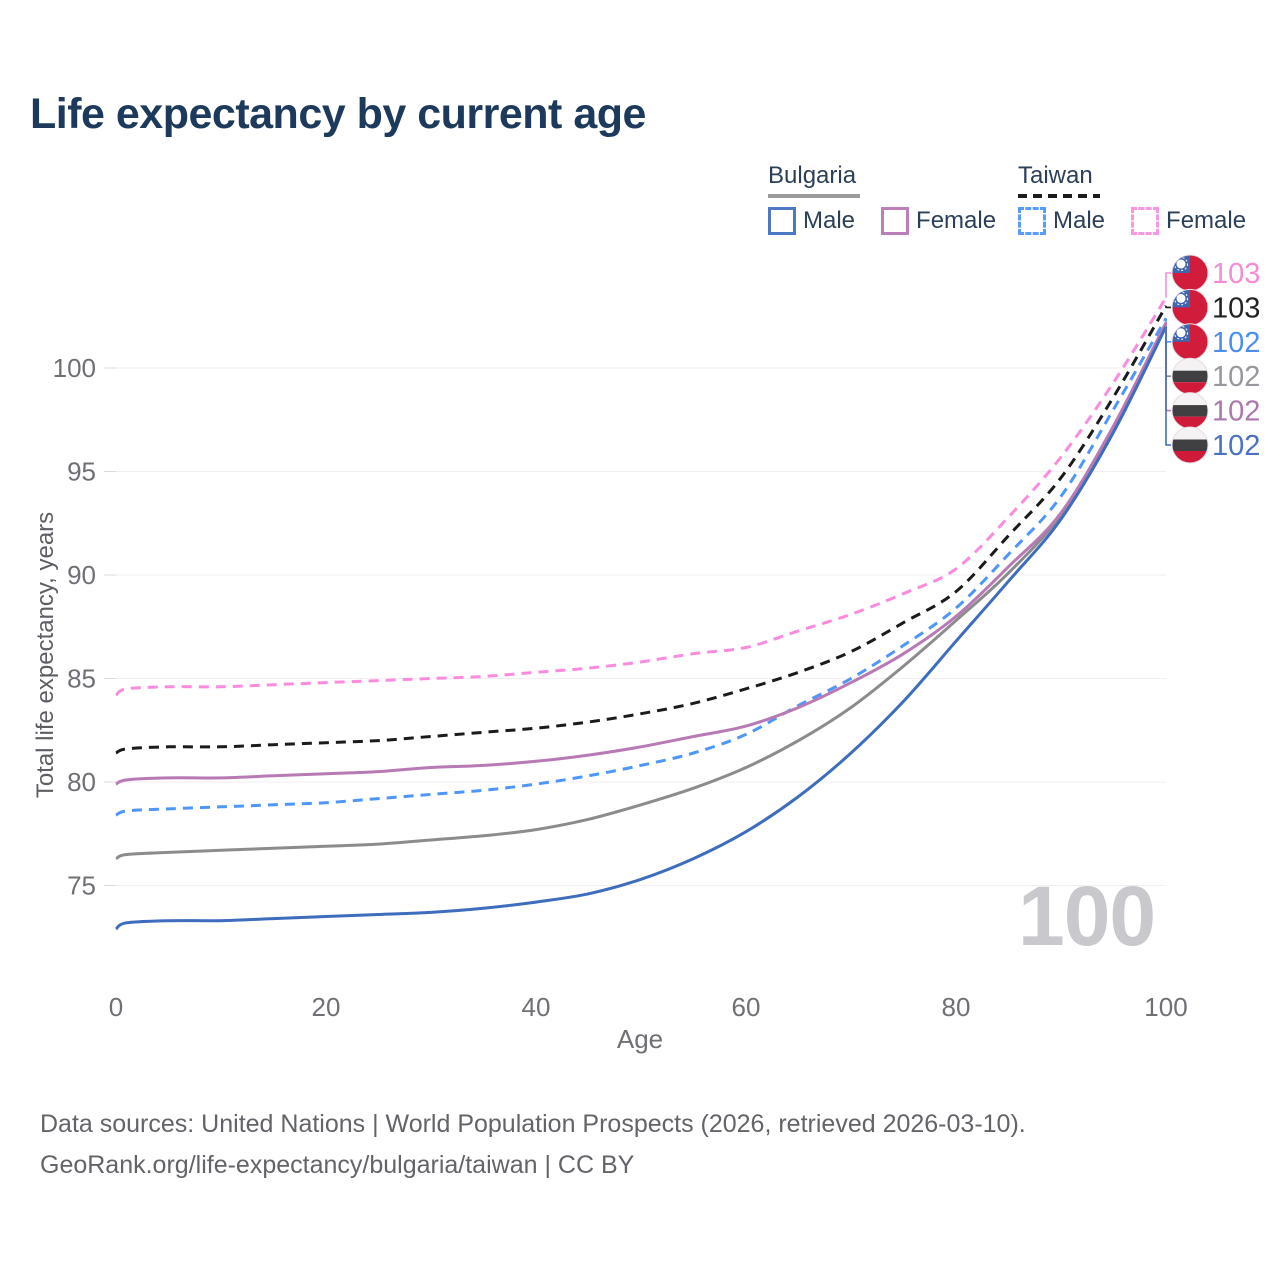  Describe the element at coordinates (1236, 412) in the screenshot. I see `end-label-value-bulgaria-female: 102` at that location.